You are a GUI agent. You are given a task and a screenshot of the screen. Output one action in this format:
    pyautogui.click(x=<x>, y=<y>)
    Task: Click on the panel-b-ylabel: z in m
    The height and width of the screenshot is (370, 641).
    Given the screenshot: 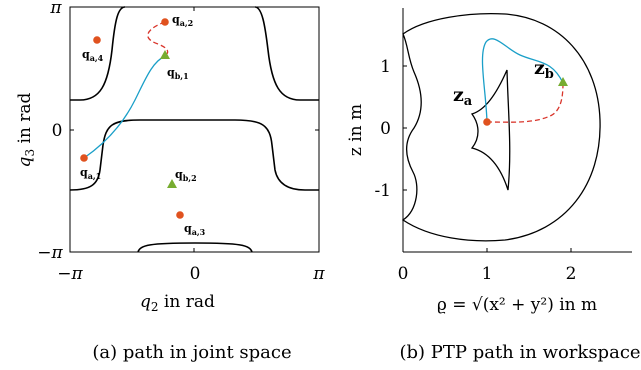 What is the action you would take?
    pyautogui.click(x=356, y=130)
    